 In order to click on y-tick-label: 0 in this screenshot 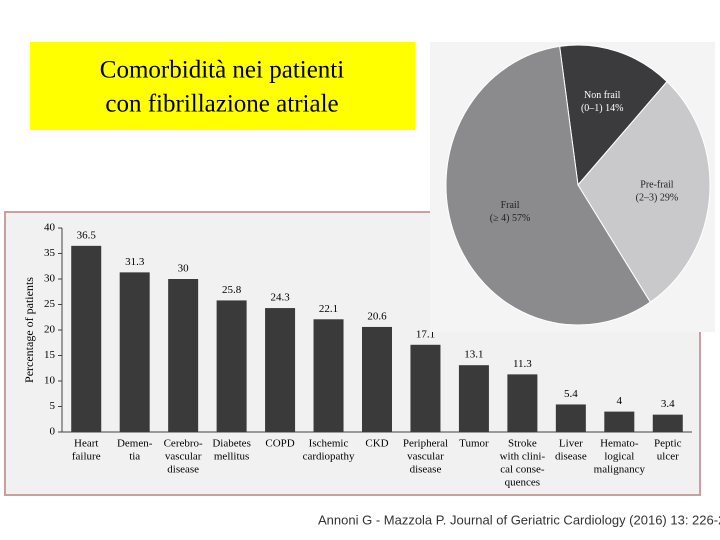, I will do `click(53, 432)`.